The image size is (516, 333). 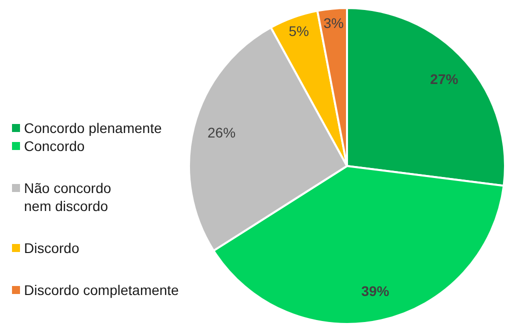 I want to click on data-label: 5%, so click(x=298, y=30).